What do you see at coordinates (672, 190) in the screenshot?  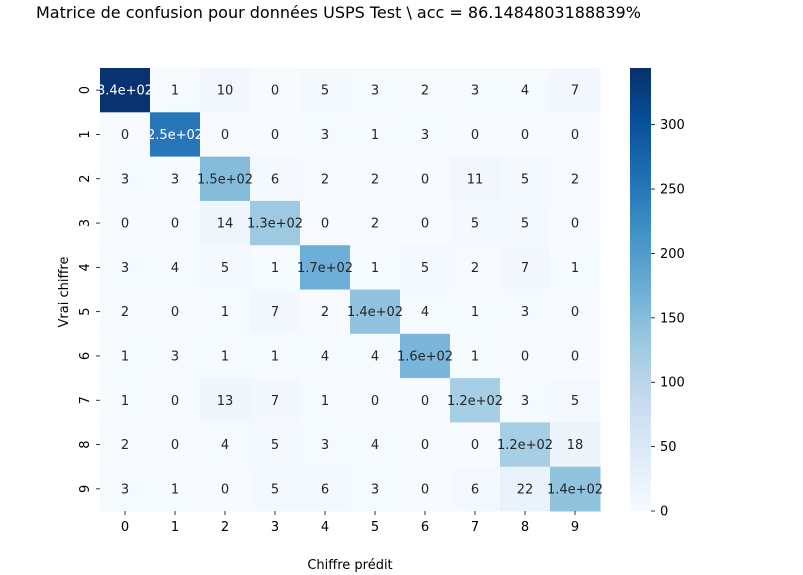 I see `colorbar-tick-label: 250` at bounding box center [672, 190].